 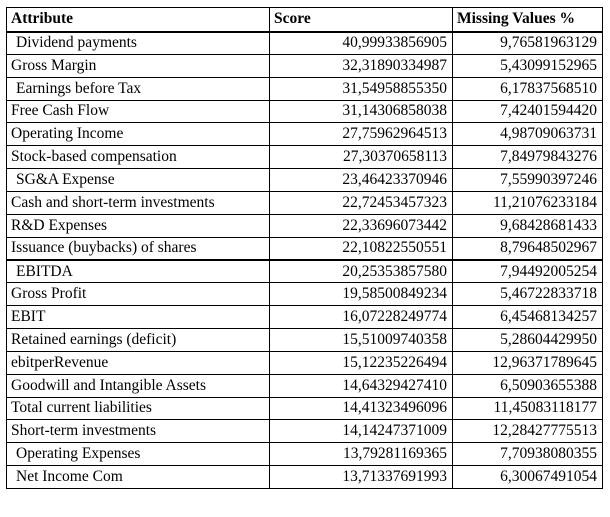 I want to click on missing-values-cell: 6,17837568510, so click(x=527, y=88).